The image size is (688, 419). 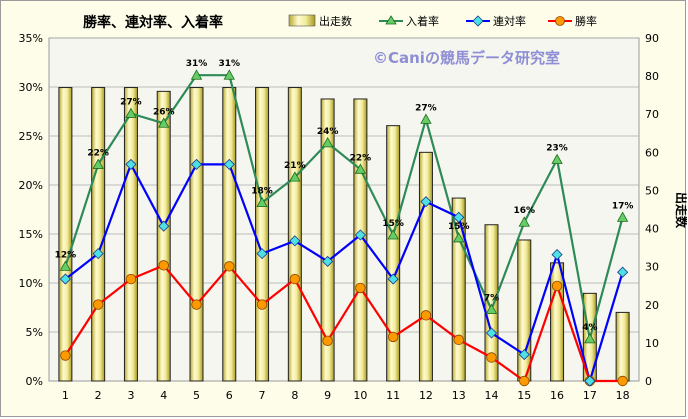 What do you see at coordinates (652, 38) in the screenshot?
I see `y-right-tick-label: 90` at bounding box center [652, 38].